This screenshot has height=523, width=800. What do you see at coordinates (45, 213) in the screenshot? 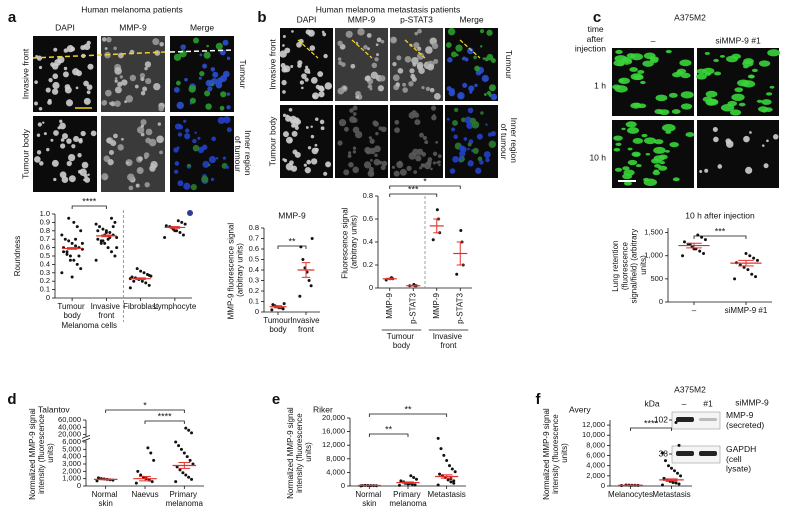
I see `y-tick-label: 1.0` at bounding box center [45, 213].